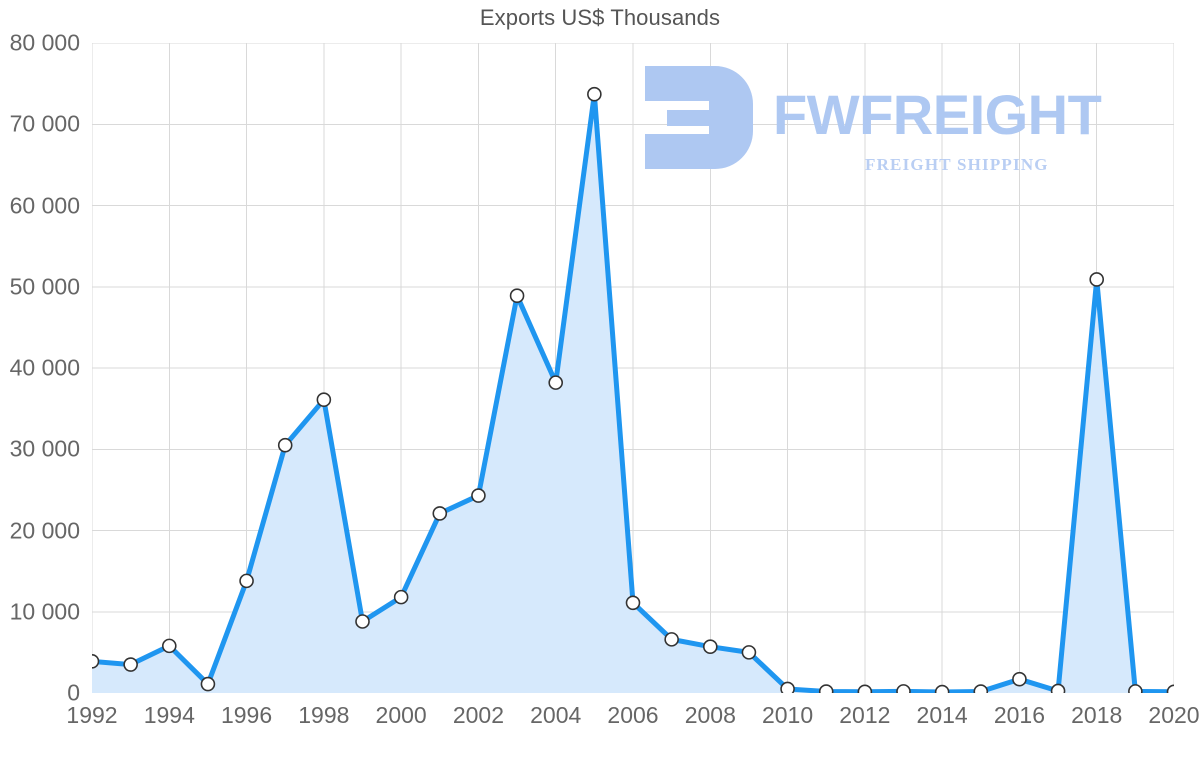  What do you see at coordinates (401, 715) in the screenshot?
I see `x-axis-tick-label: 2000` at bounding box center [401, 715].